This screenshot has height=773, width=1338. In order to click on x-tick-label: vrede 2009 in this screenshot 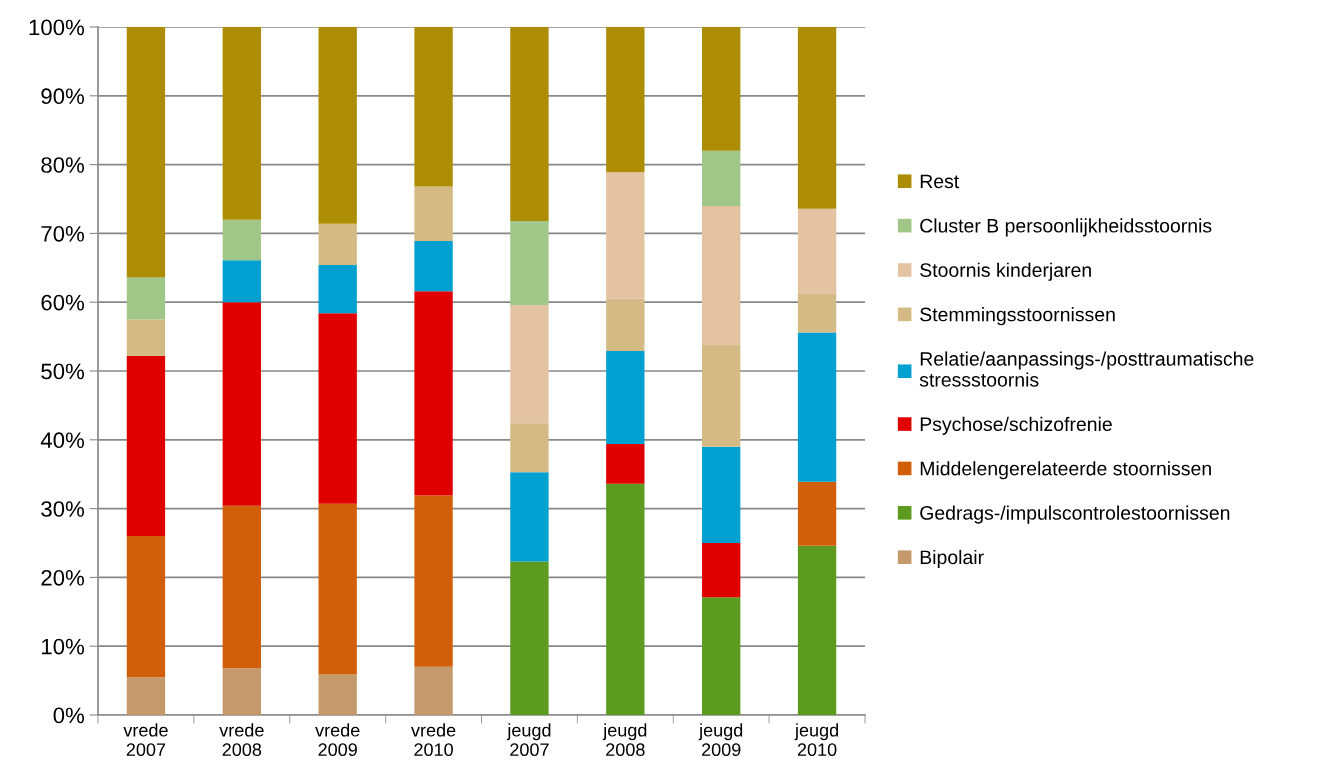, I will do `click(337, 740)`.